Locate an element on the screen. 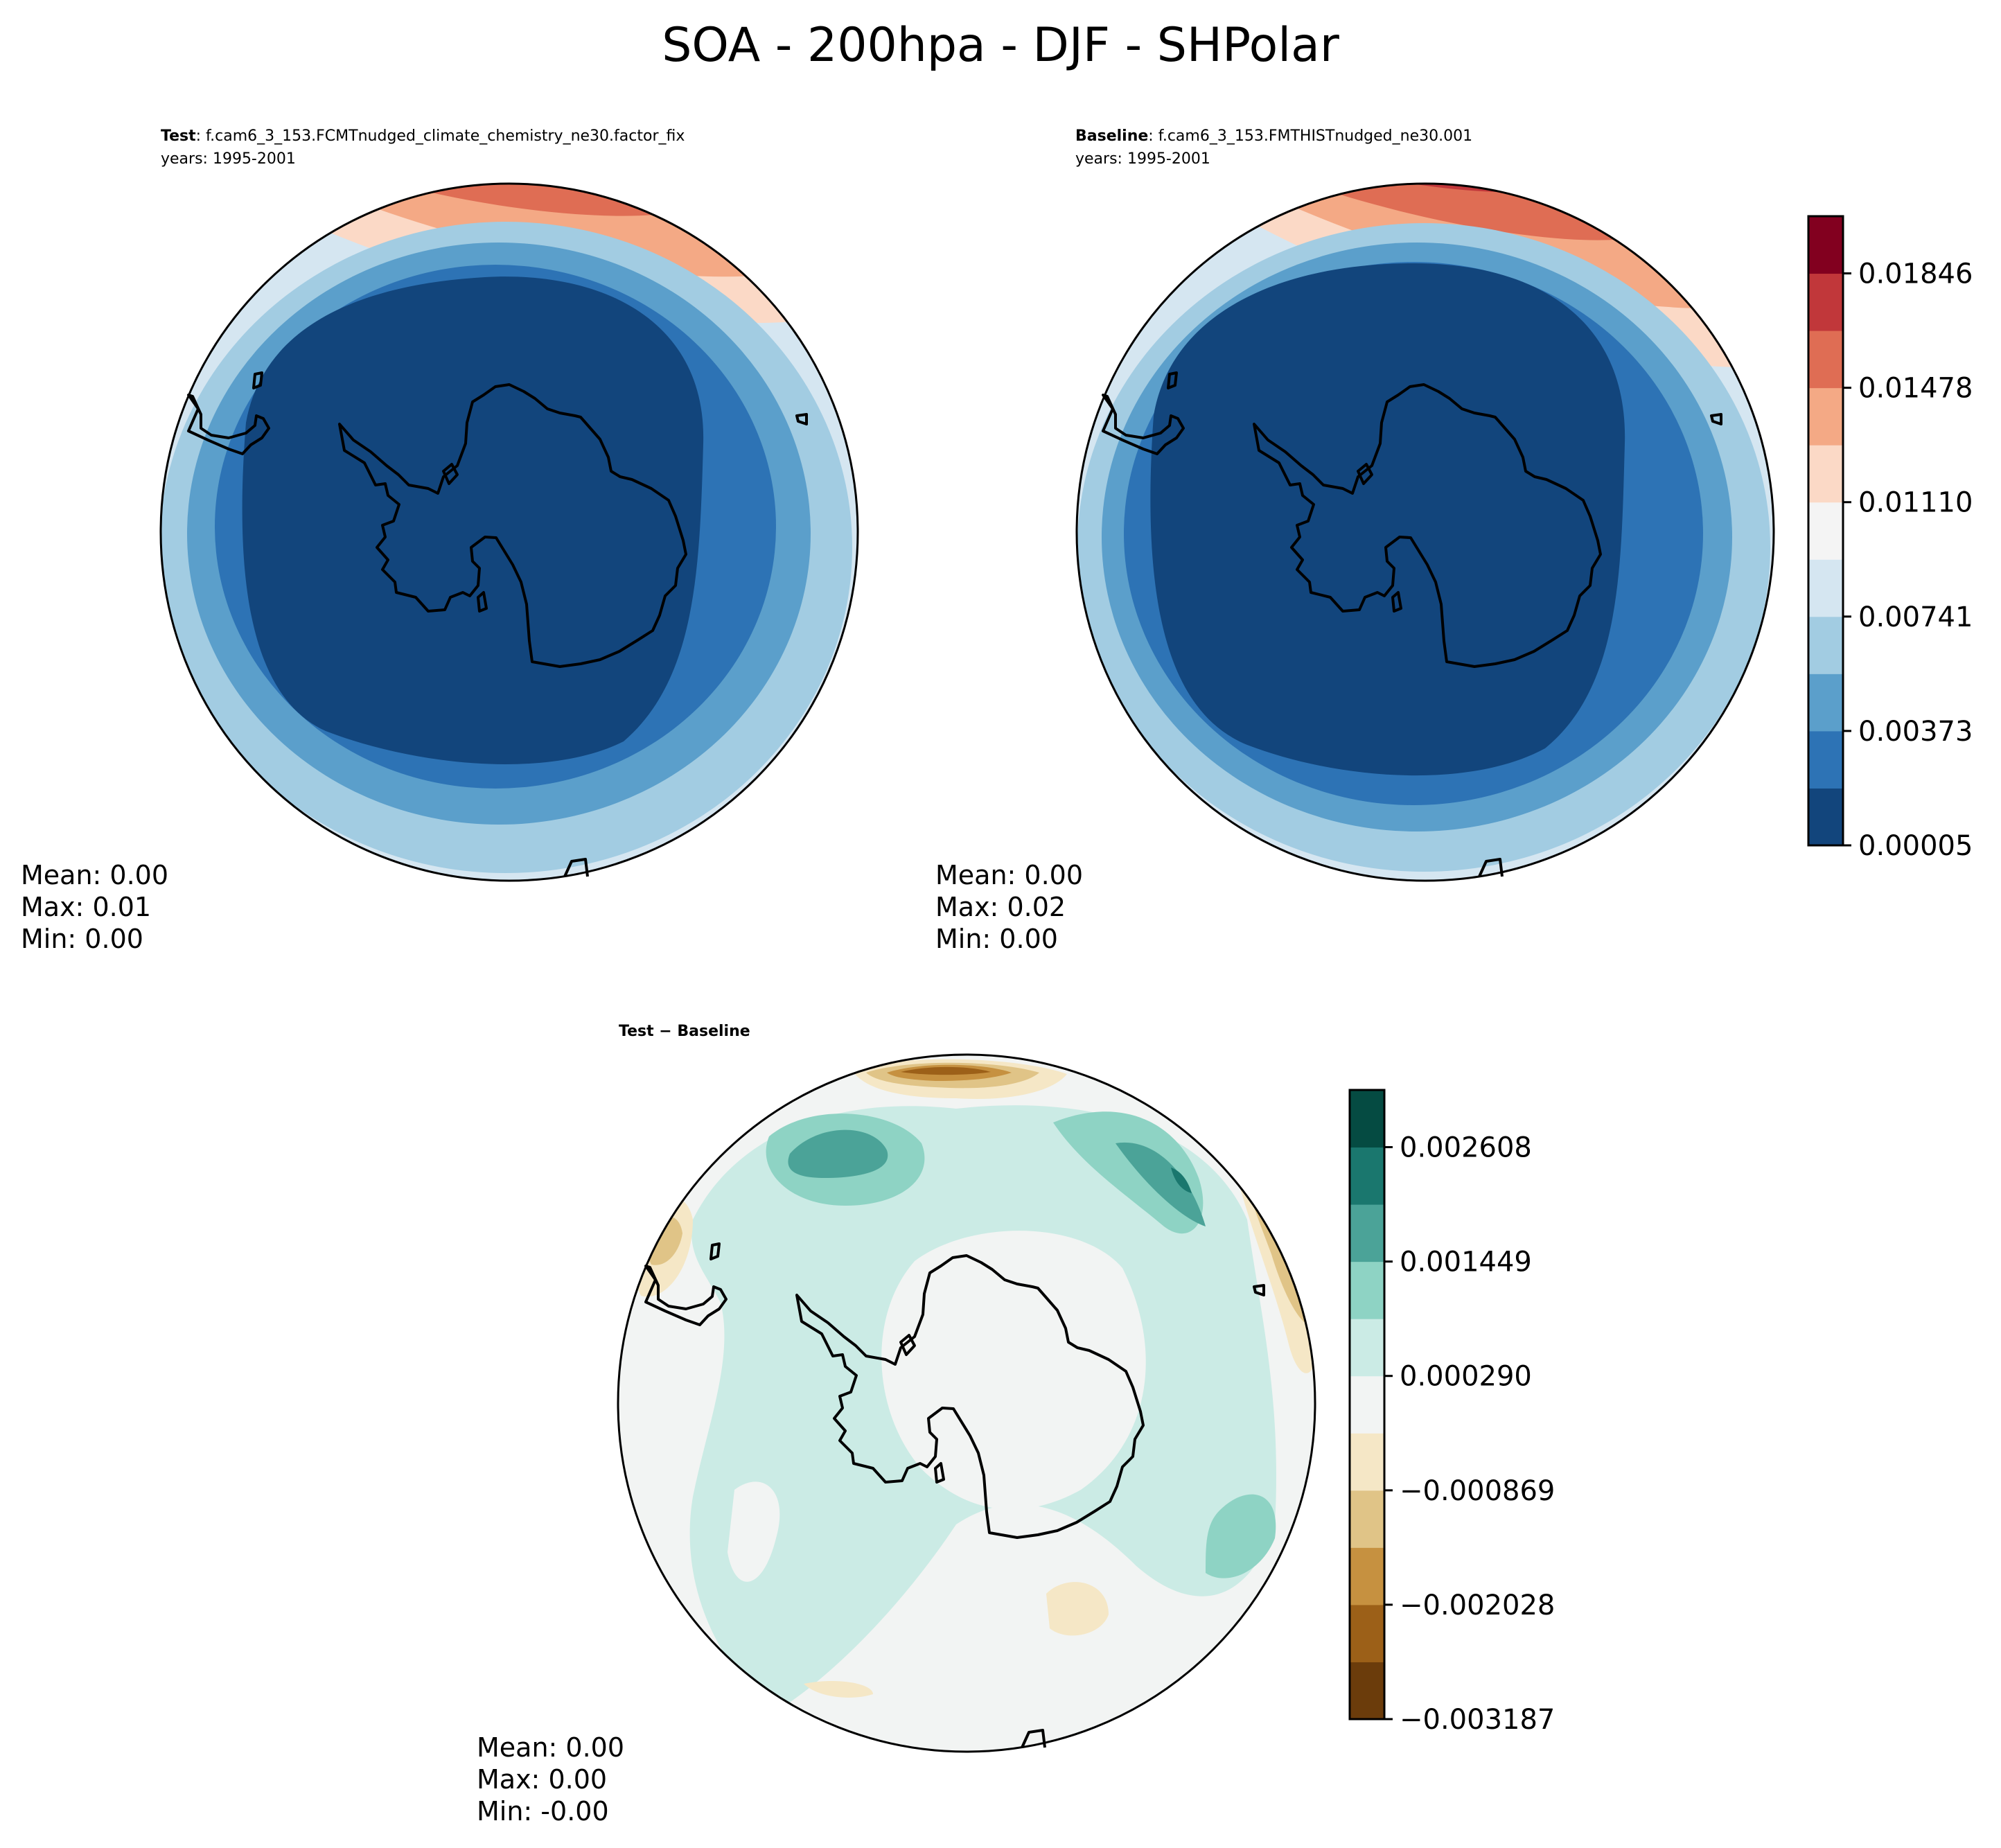  figure-title: SOA - 200hpa - DJF - SHPolar is located at coordinates (1000, 45).